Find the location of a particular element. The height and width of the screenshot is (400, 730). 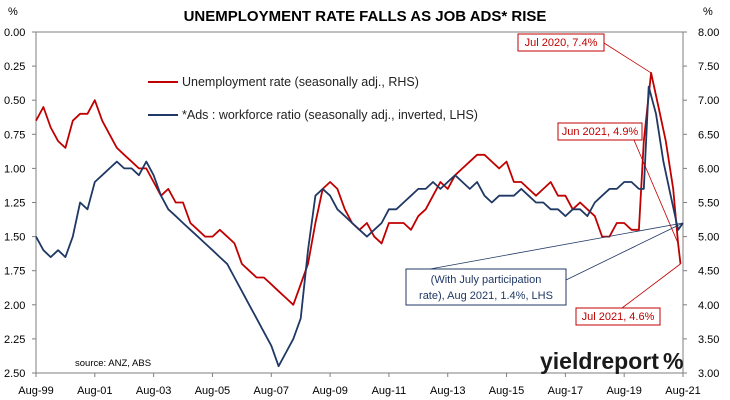

yieldreport-logo: yieldreport % is located at coordinates (611, 361).